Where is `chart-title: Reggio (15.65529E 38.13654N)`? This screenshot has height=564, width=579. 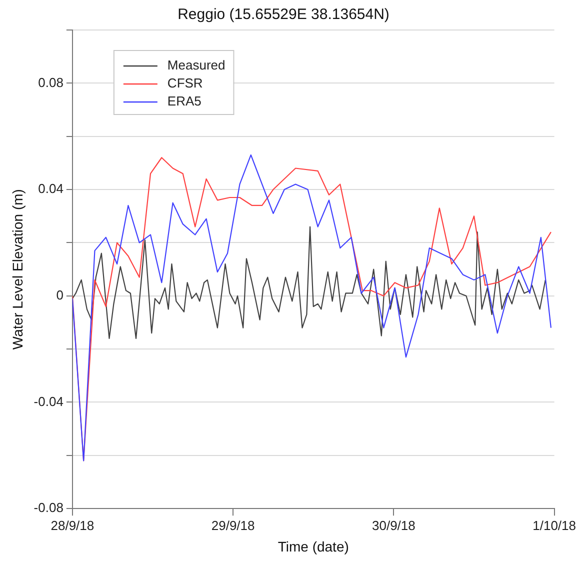 chart-title: Reggio (15.65529E 38.13654N) is located at coordinates (284, 15).